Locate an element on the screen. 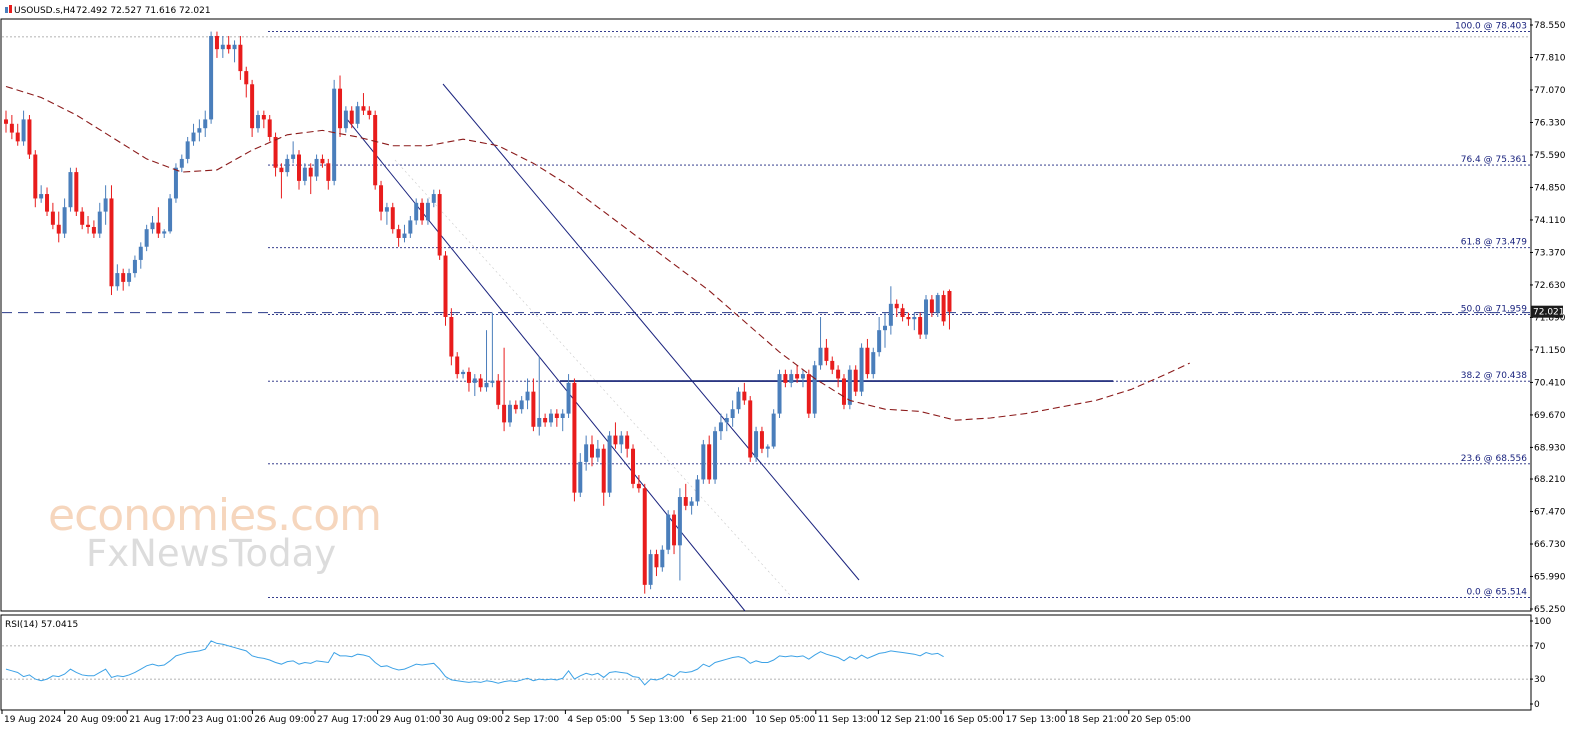  current-price-box is located at coordinates (1547, 311).